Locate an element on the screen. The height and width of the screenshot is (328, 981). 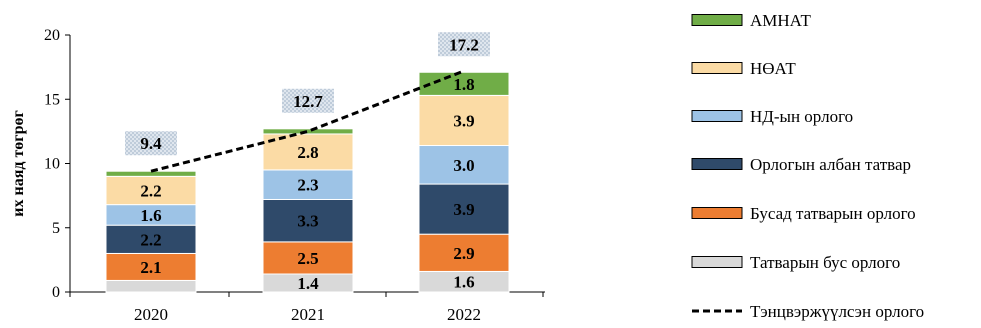
x-tick-label: 2021 is located at coordinates (308, 314).